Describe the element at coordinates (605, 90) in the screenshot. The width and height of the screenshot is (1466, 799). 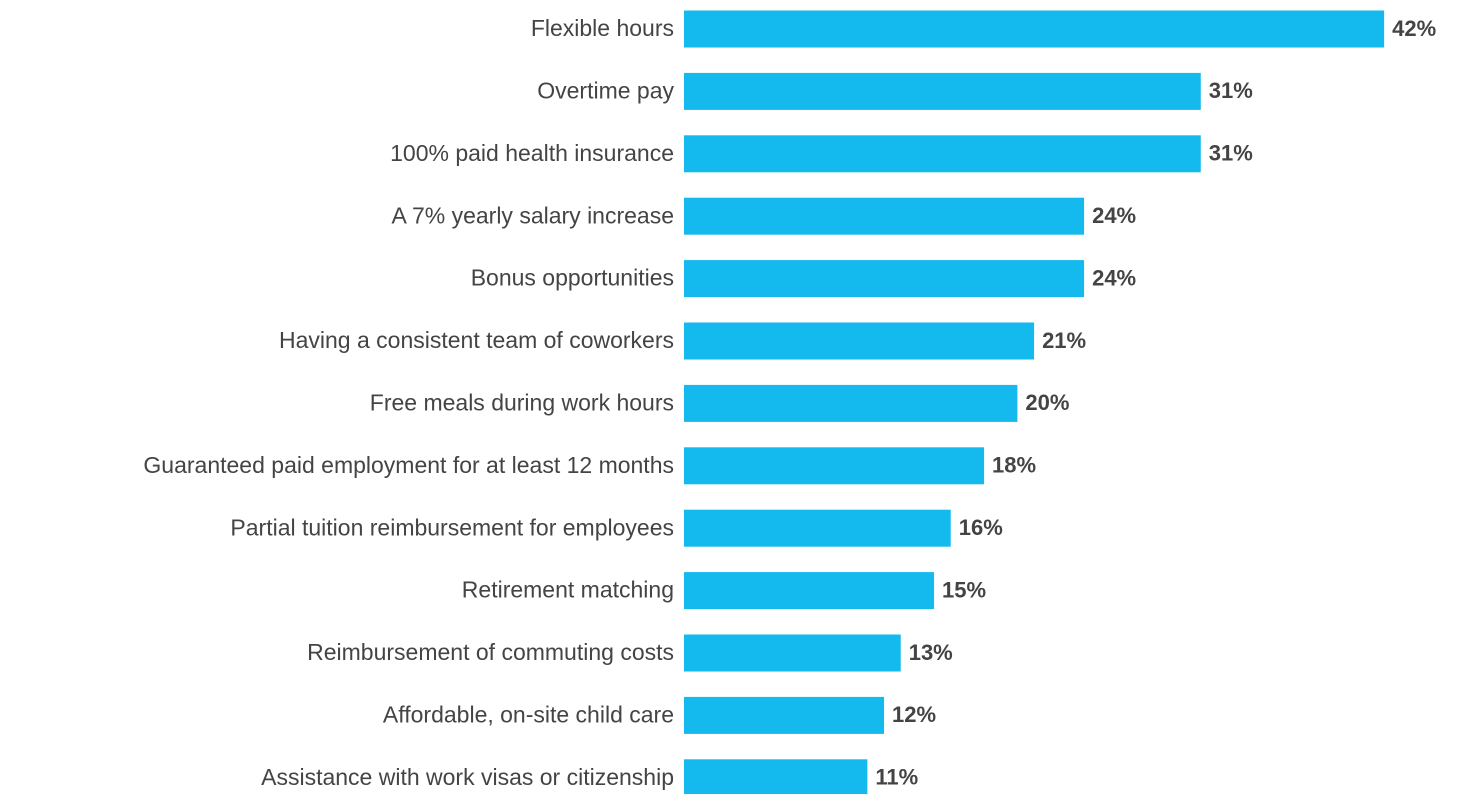
I see `category-label: Overtime pay` at that location.